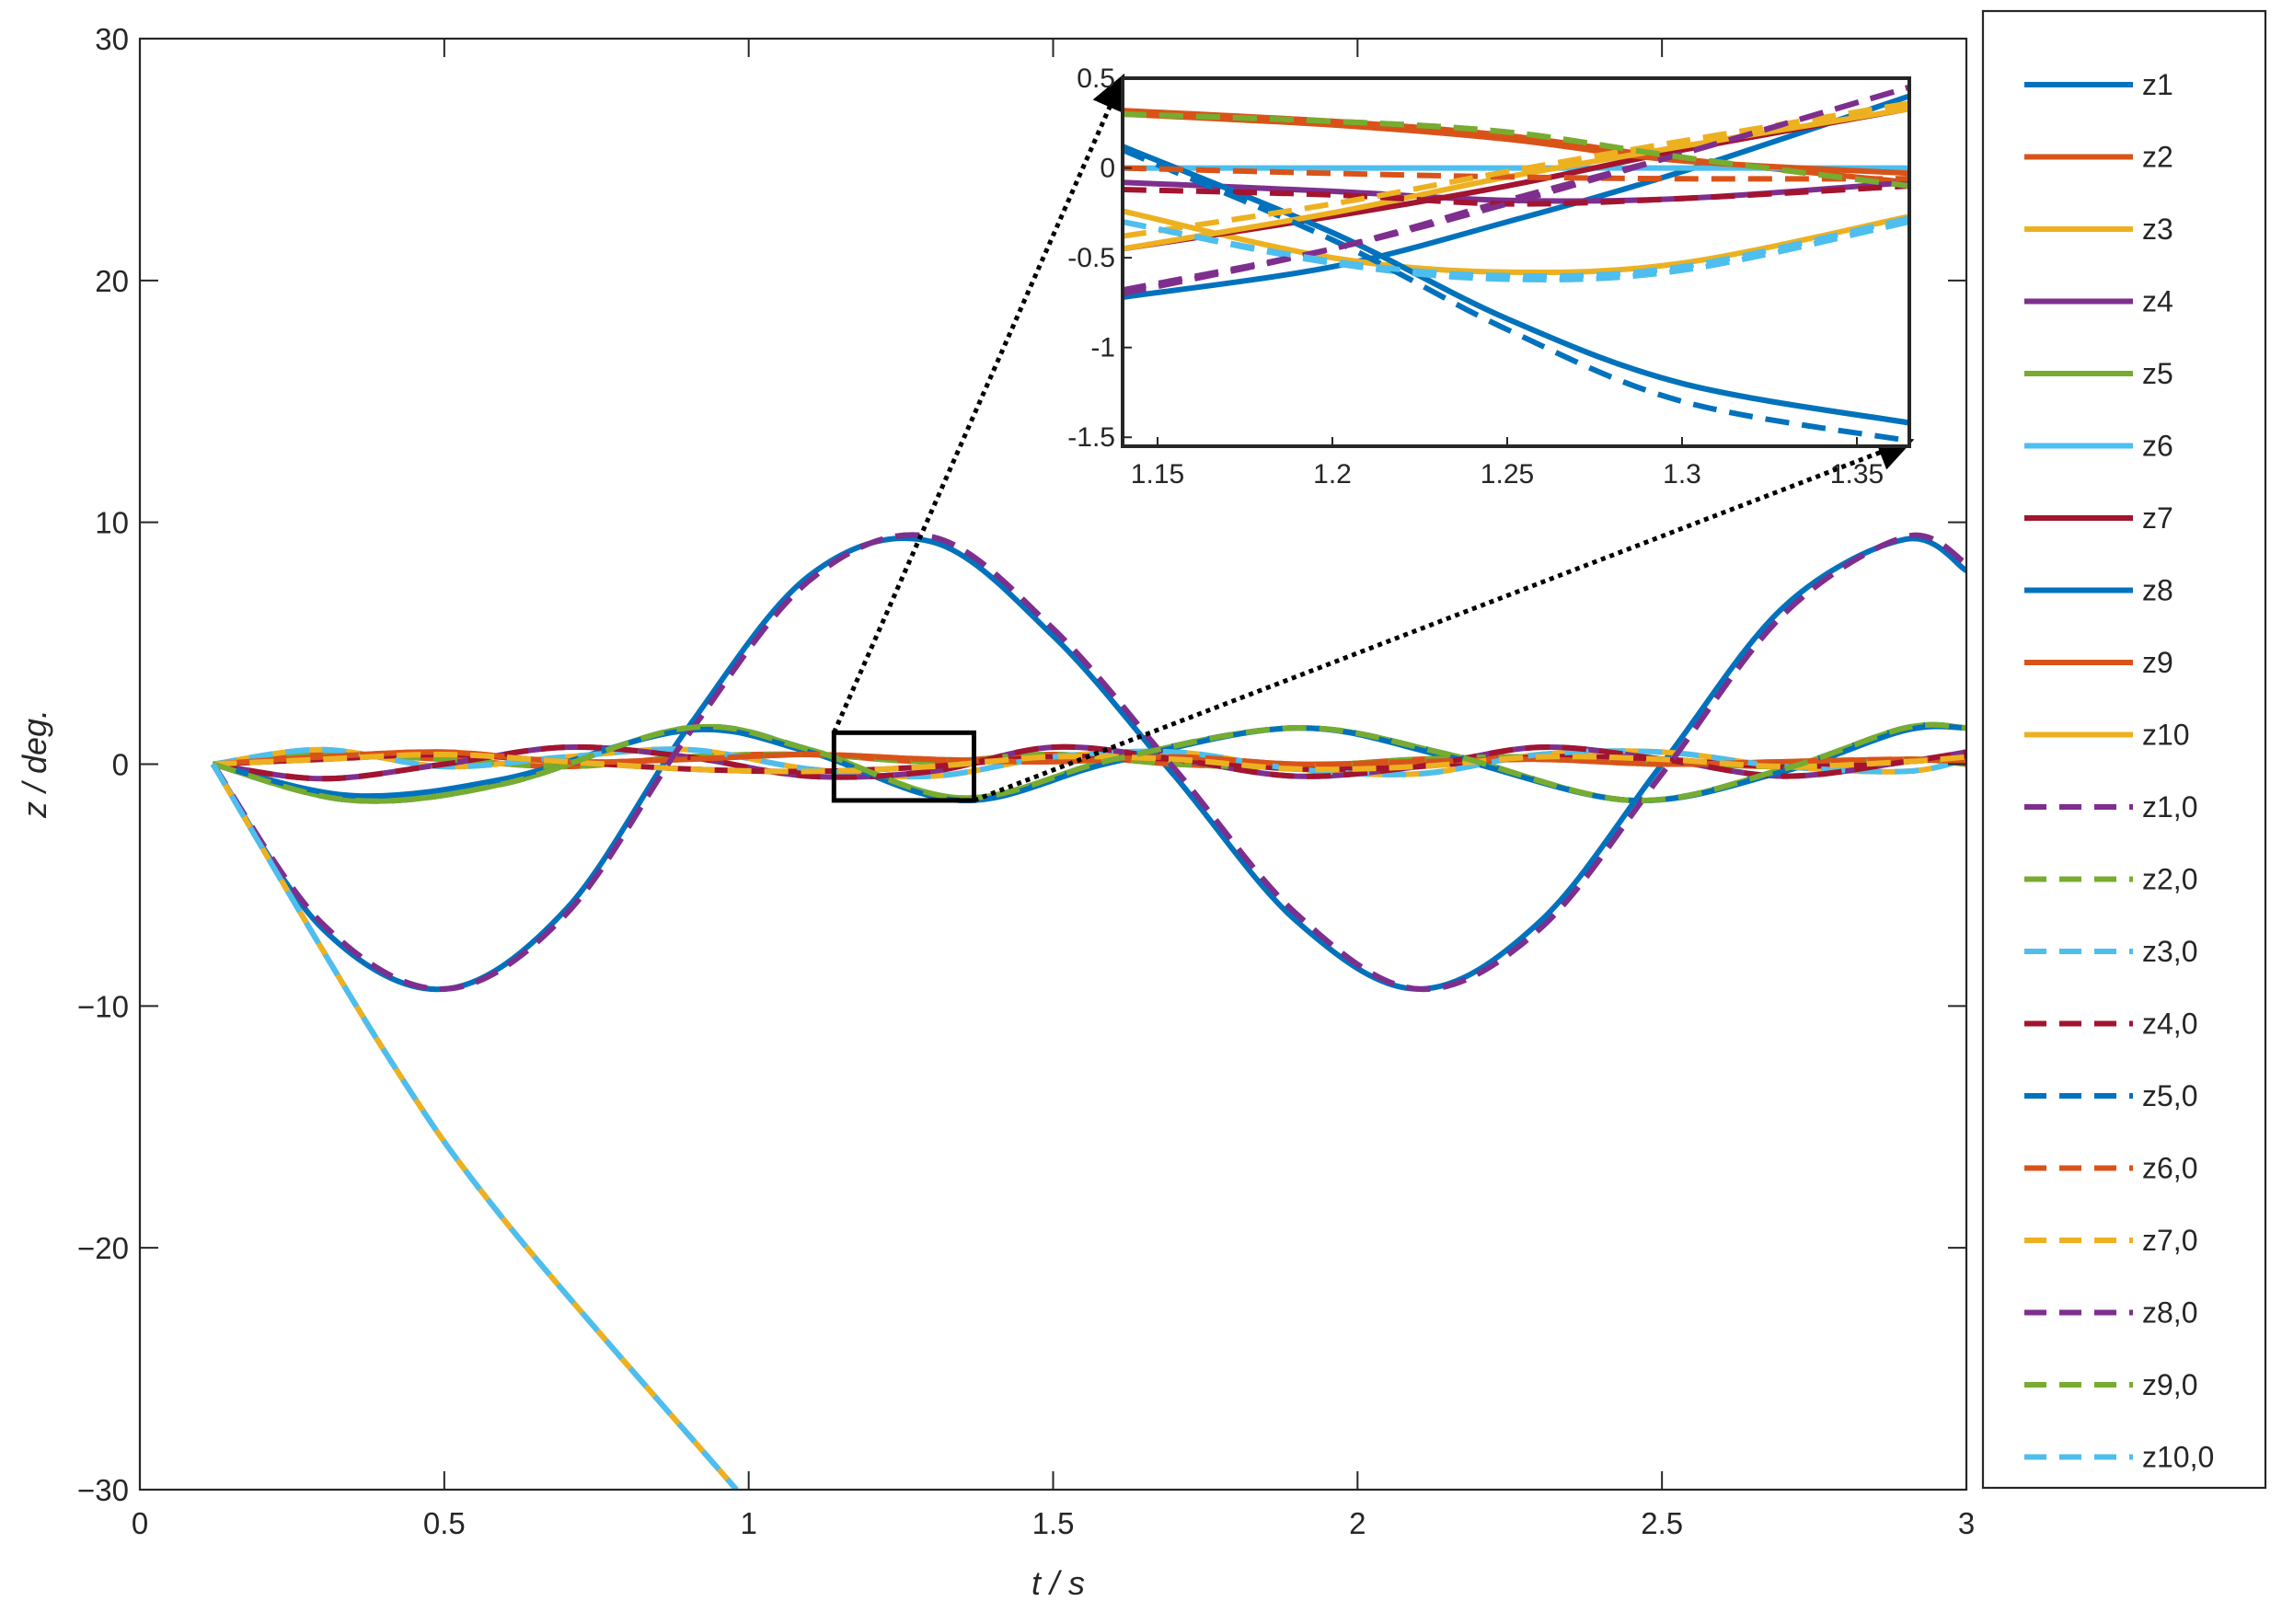  I want to click on legend-label: z8,0, so click(2170, 1313).